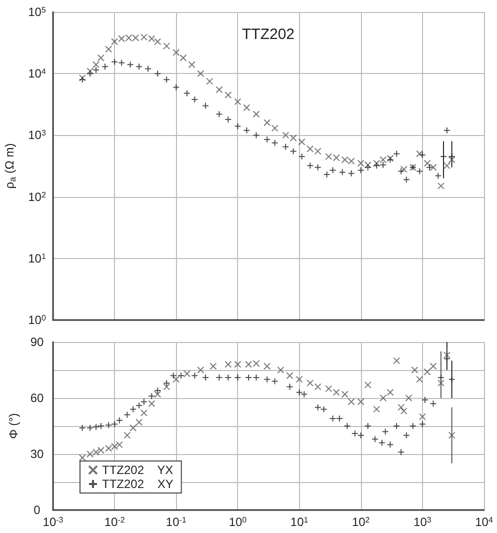  What do you see at coordinates (268, 34) in the screenshot?
I see `text: TTZ202` at bounding box center [268, 34].